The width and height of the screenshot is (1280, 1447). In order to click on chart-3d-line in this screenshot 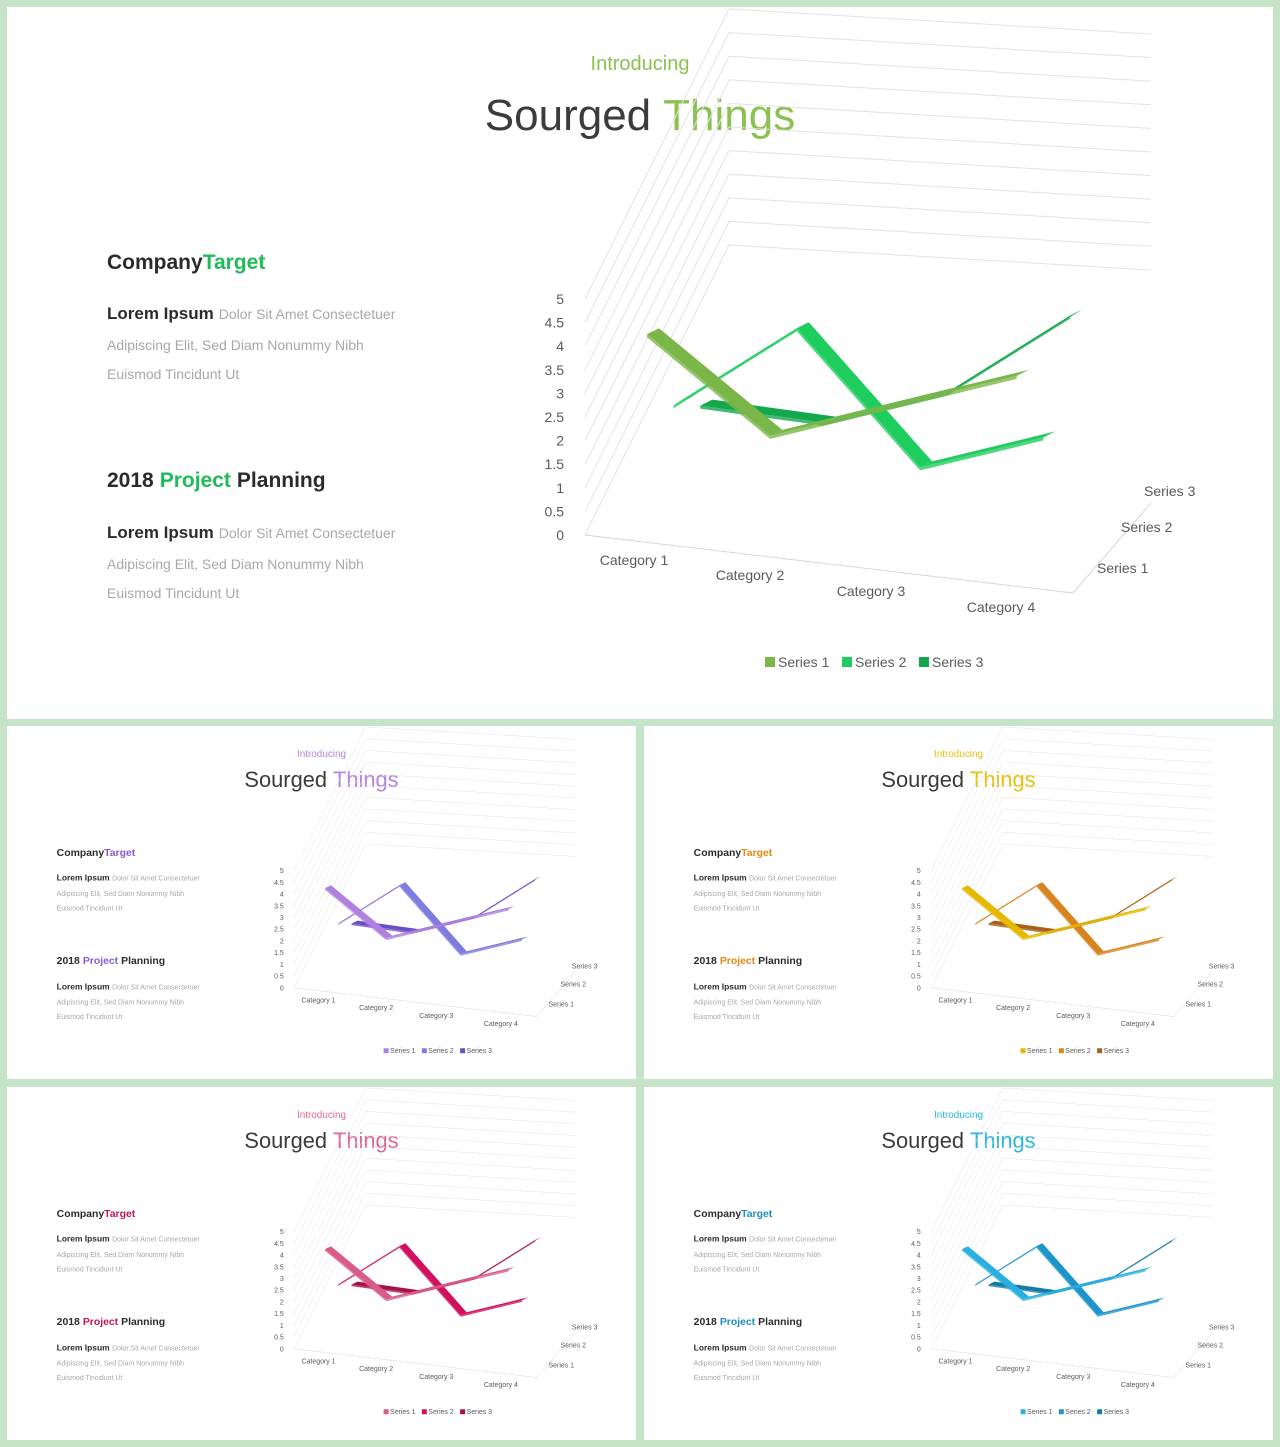, I will do `click(1071, 1232)`.